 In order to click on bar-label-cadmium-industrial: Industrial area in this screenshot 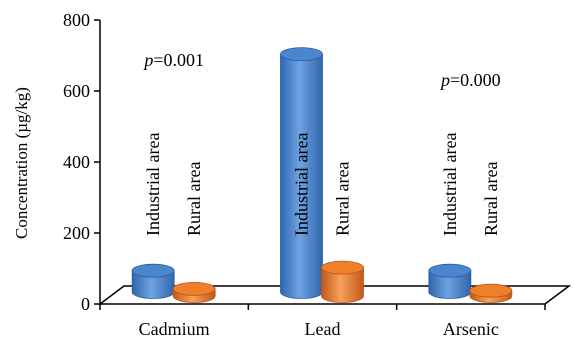, I will do `click(153, 184)`.